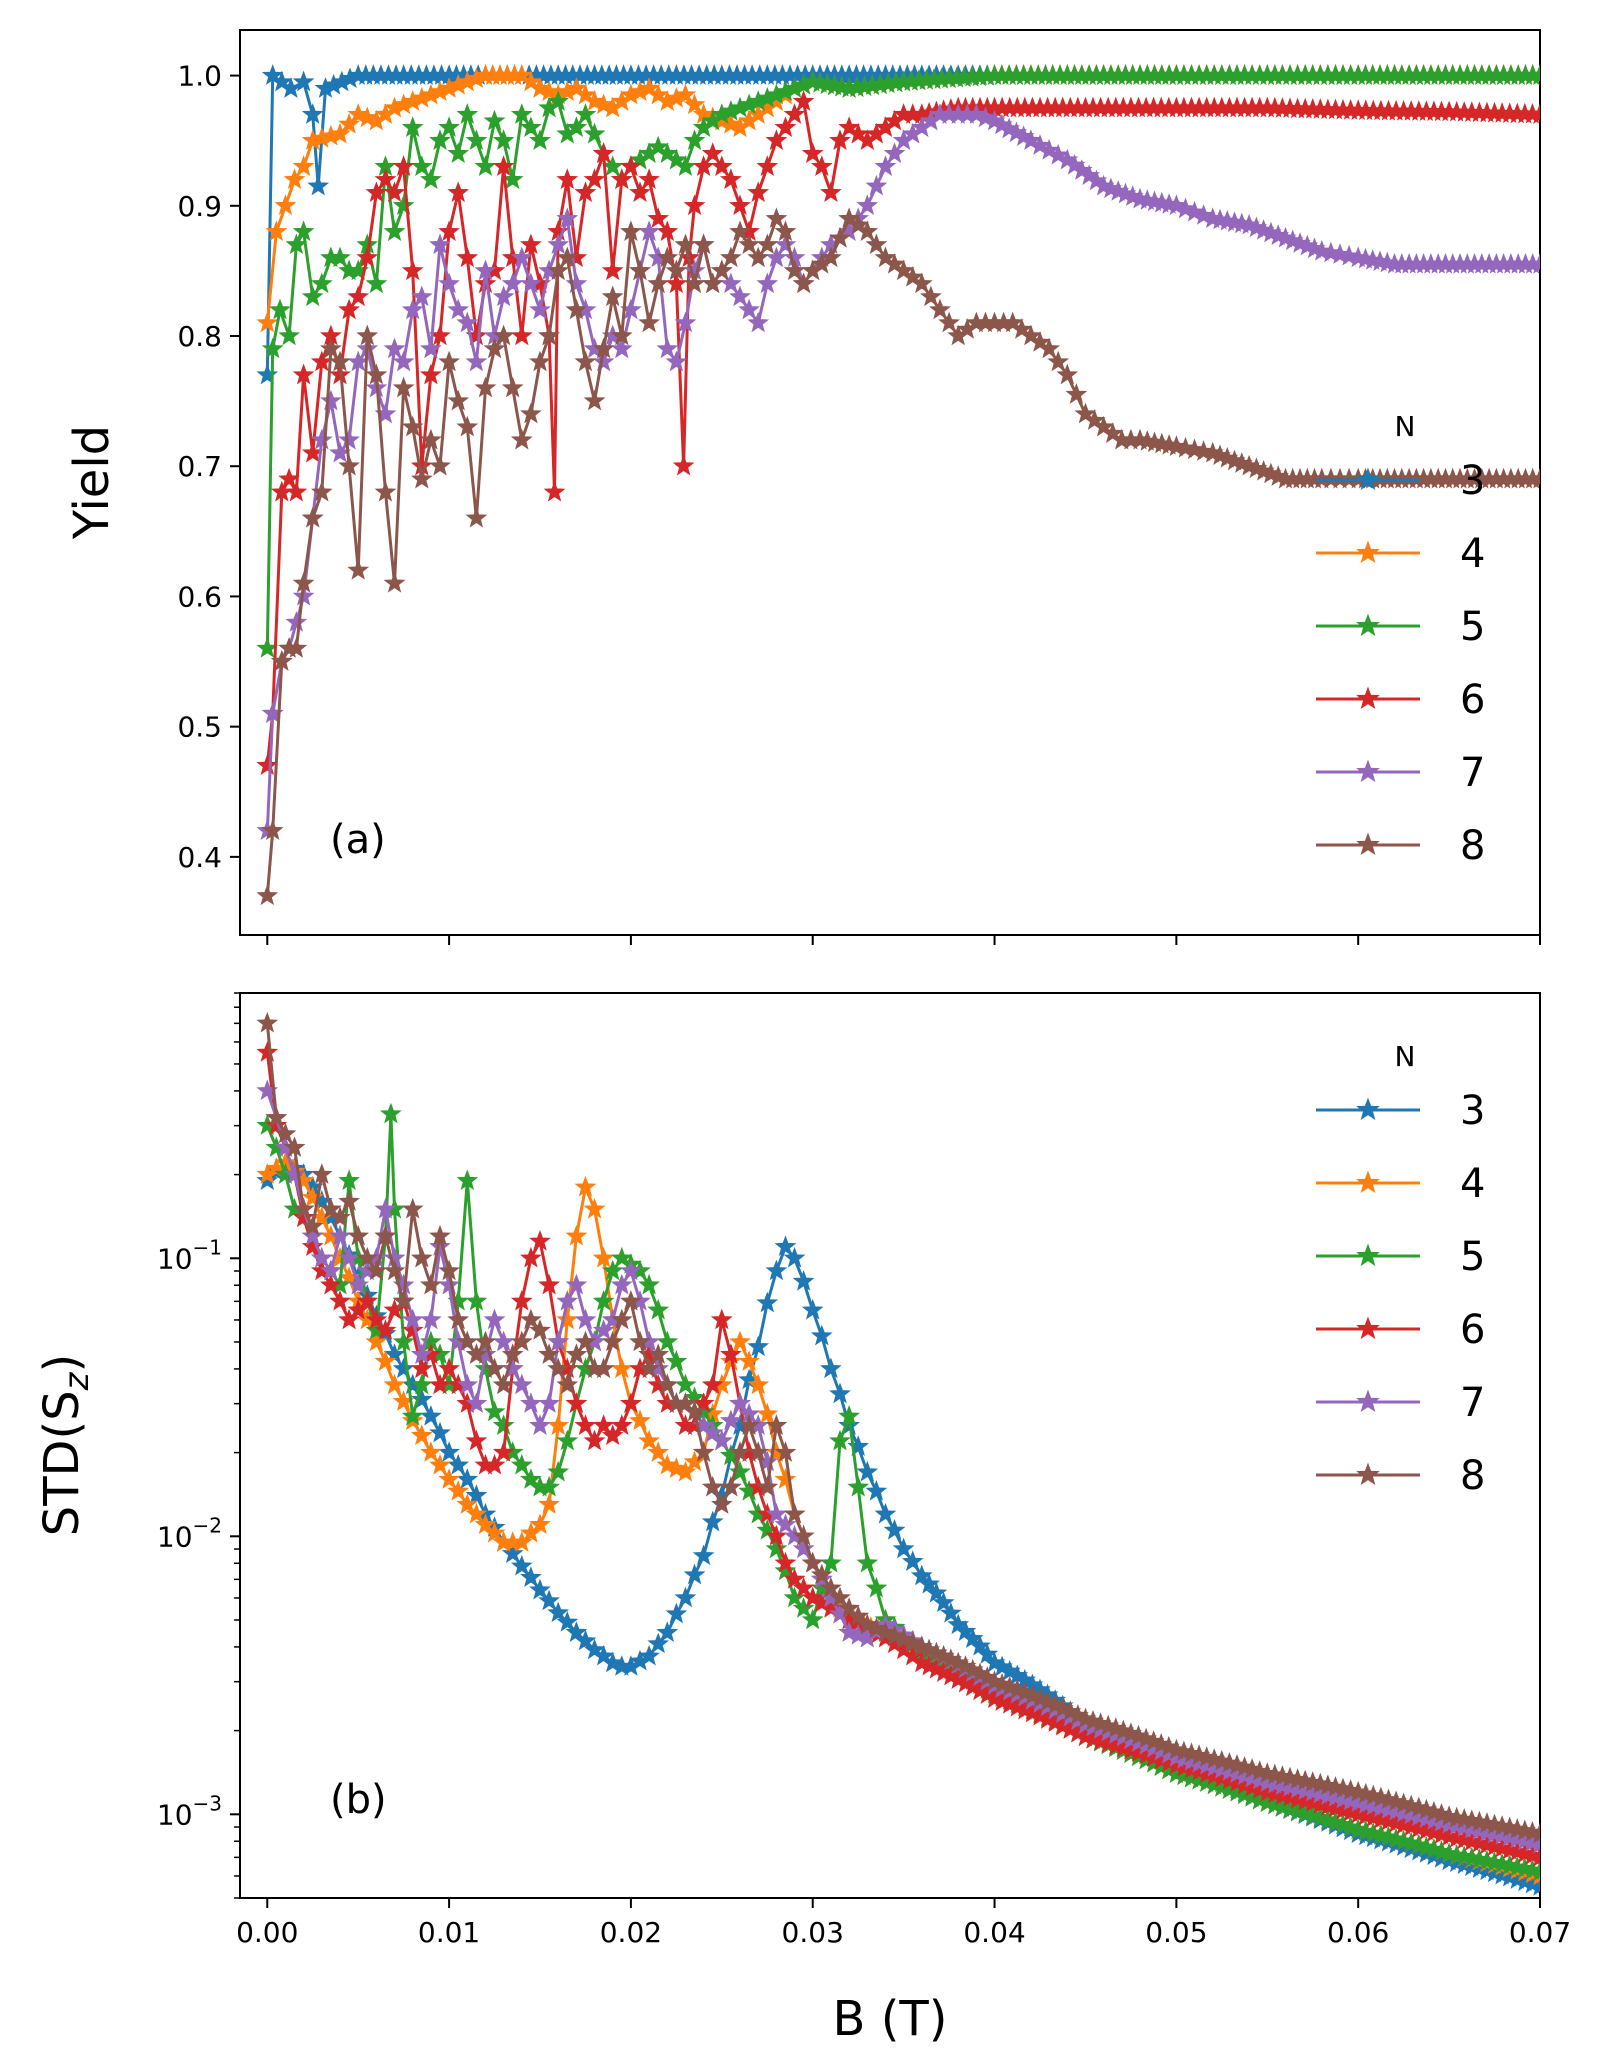 Image resolution: width=1603 pixels, height=2063 pixels. I want to click on y-tick-label: 0.4, so click(199, 857).